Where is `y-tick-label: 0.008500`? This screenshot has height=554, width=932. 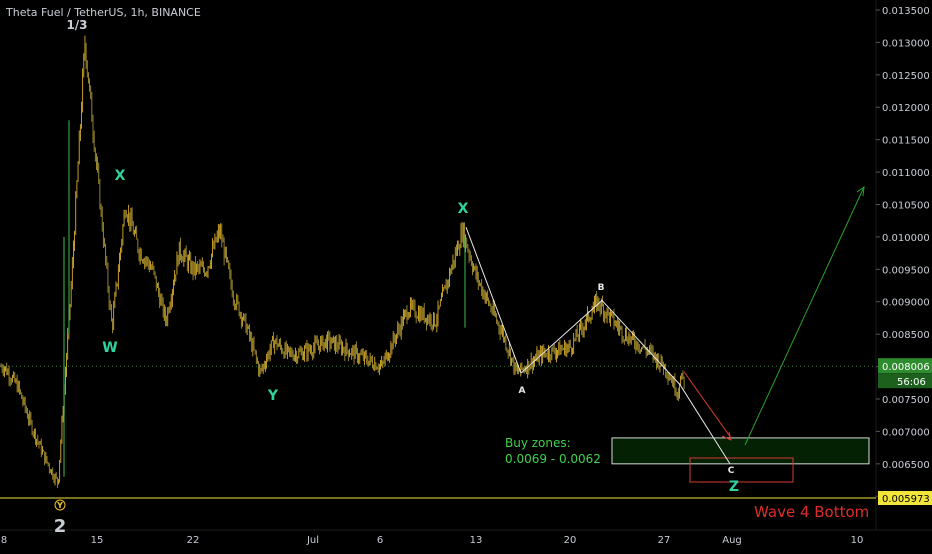 y-tick-label: 0.008500 is located at coordinates (906, 335).